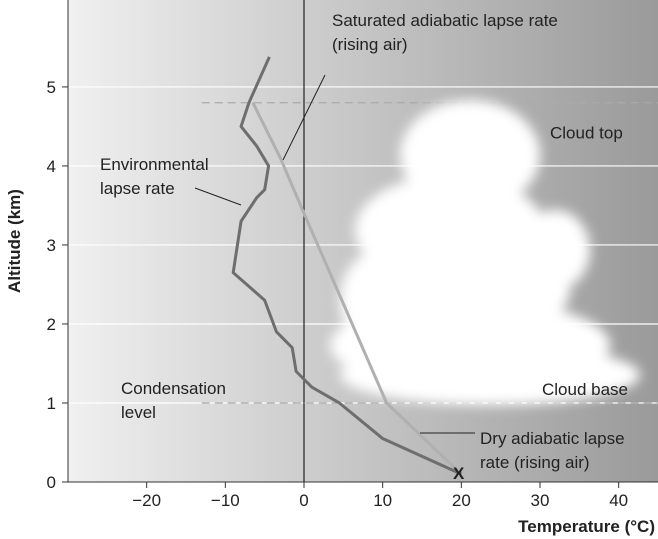 This screenshot has width=658, height=539. I want to click on annotation: Dry adiabatic lapse, so click(552, 438).